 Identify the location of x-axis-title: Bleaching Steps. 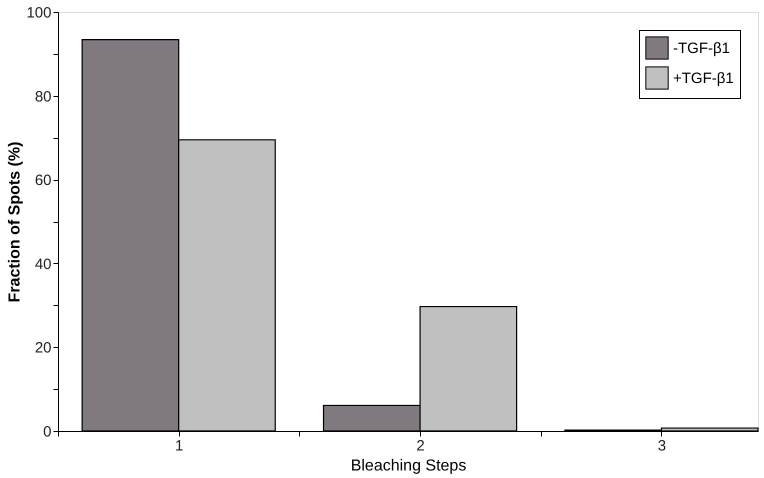
(408, 466).